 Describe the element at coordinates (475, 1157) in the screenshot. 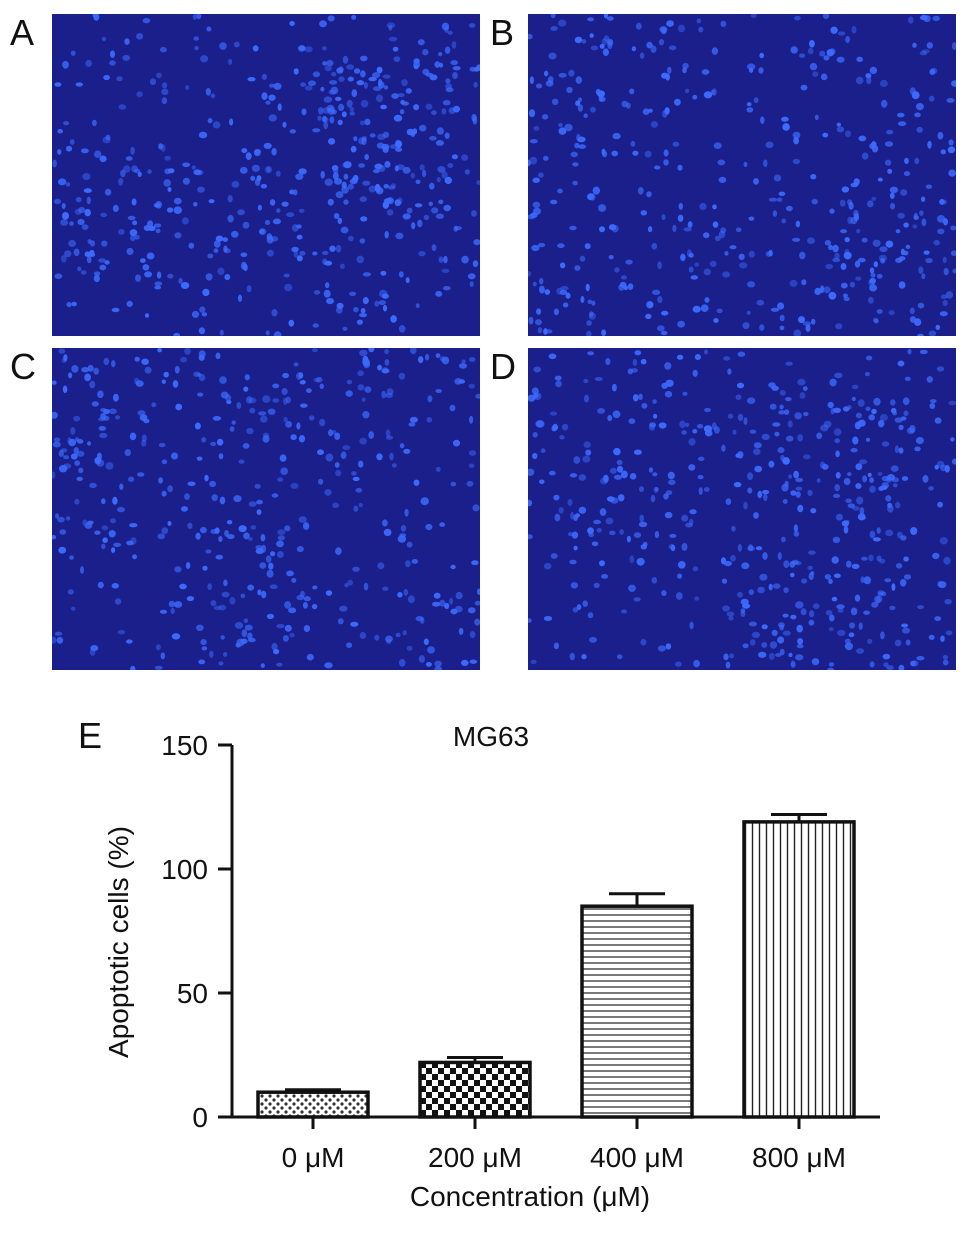

I see `x-tick-label: 200 μM` at that location.